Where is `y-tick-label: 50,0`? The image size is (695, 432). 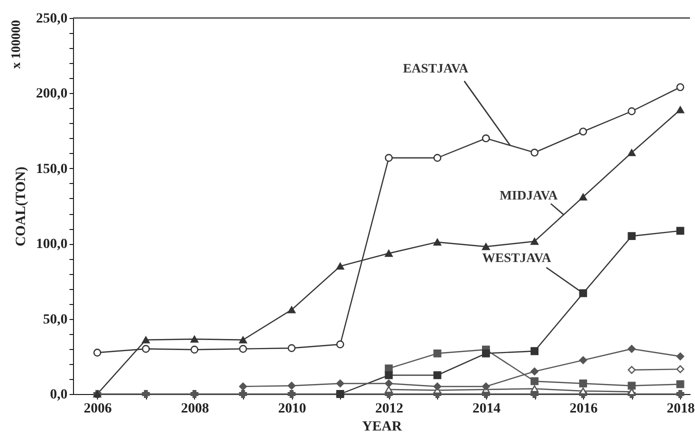
y-tick-label: 50,0 is located at coordinates (55, 320).